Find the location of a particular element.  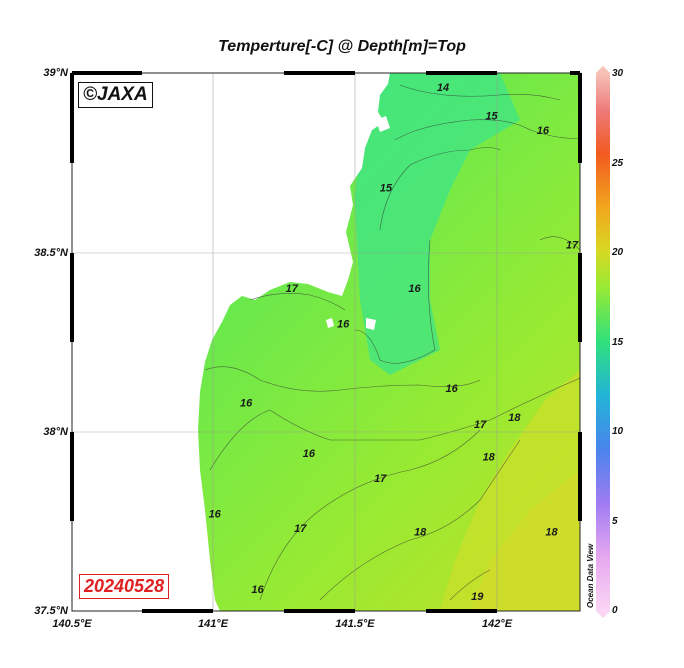

colorbar-bottom-arrow is located at coordinates (603, 614).